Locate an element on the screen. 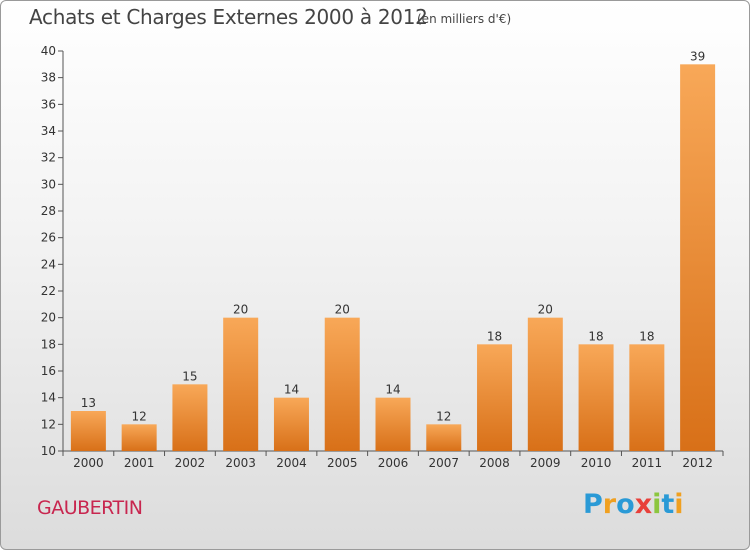  logo-letter: r is located at coordinates (609, 504).